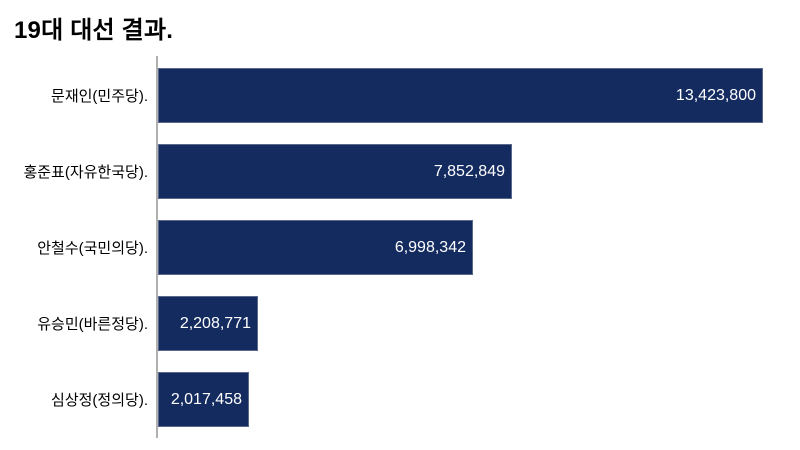 The width and height of the screenshot is (800, 450). Describe the element at coordinates (715, 95) in the screenshot. I see `bar-value-label: 13,423,800` at that location.